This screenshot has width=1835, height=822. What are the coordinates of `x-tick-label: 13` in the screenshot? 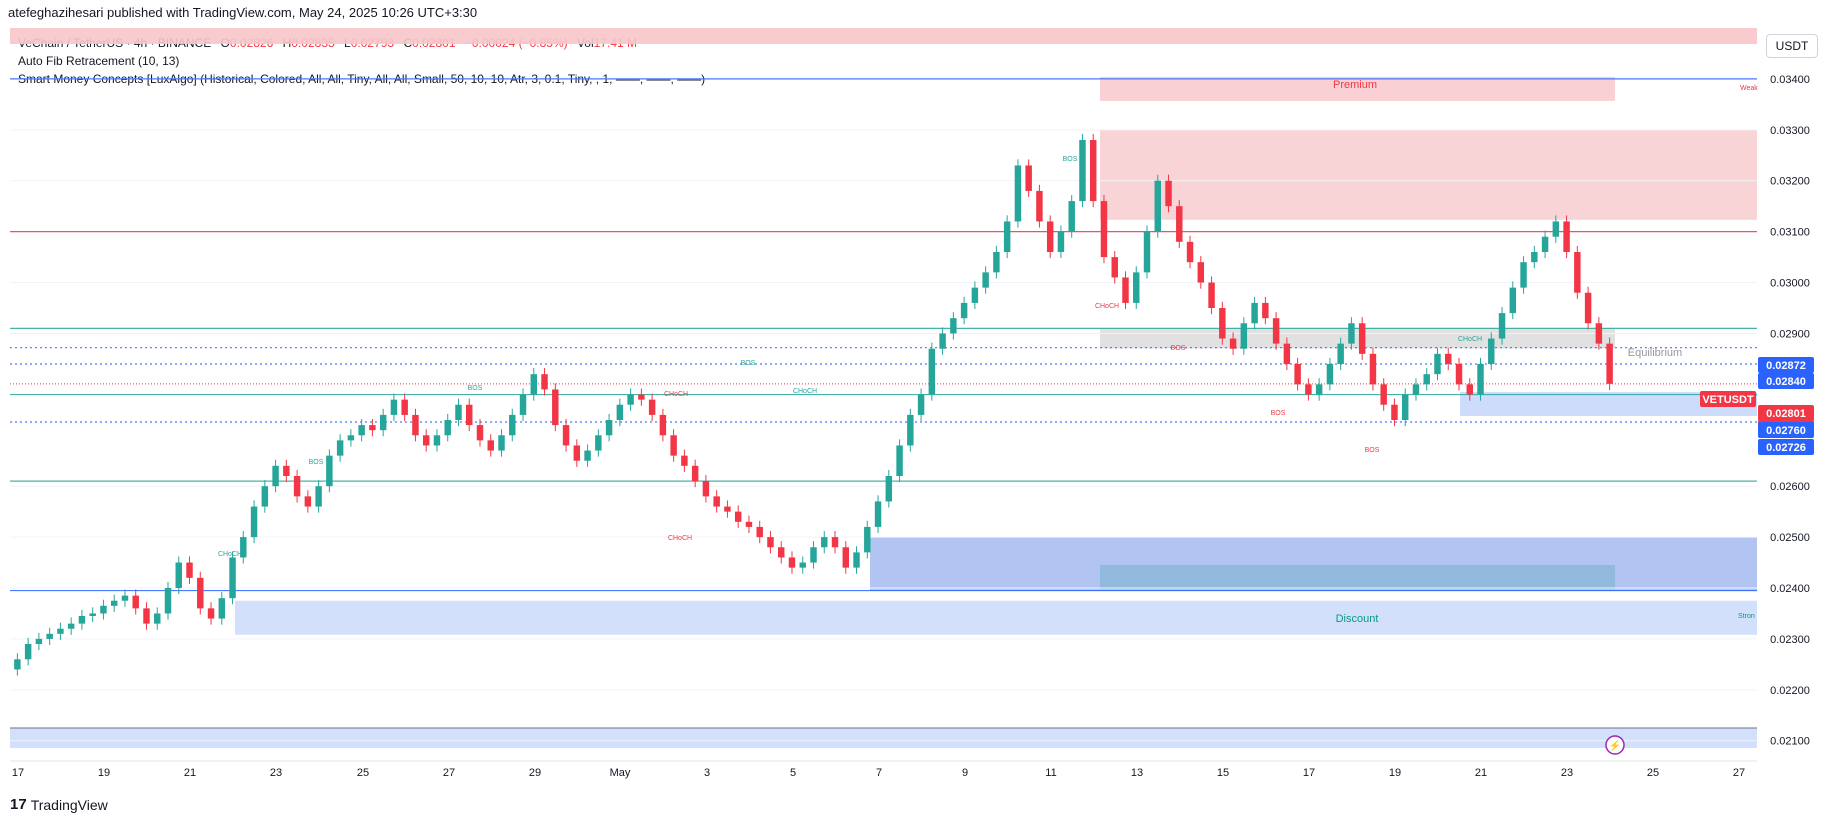 It's located at (1137, 773).